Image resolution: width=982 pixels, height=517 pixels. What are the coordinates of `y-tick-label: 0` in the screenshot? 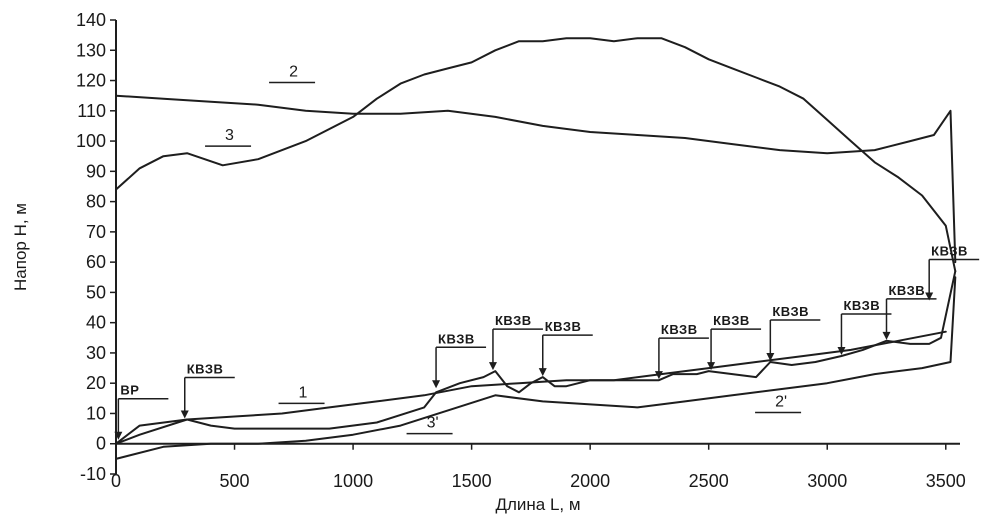 It's located at (101, 444).